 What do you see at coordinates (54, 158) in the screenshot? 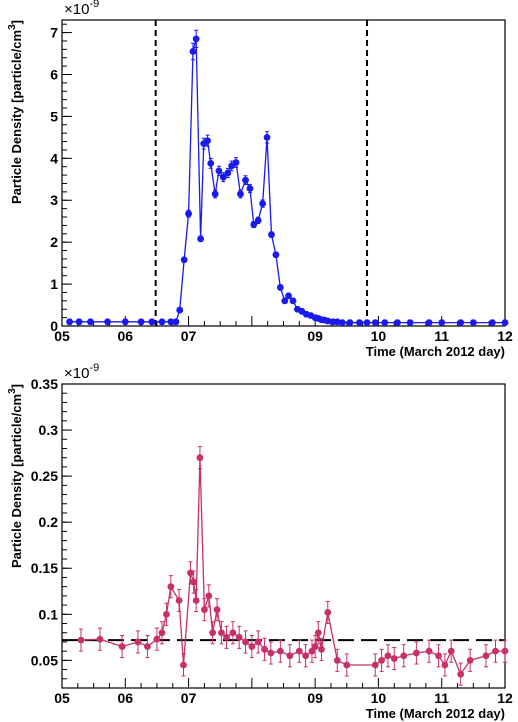
I see `top-y-tick-label: 4` at bounding box center [54, 158].